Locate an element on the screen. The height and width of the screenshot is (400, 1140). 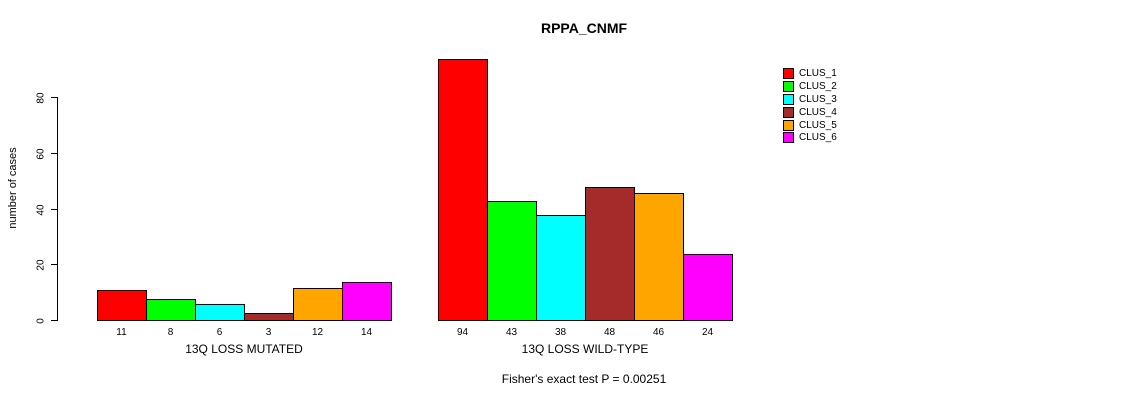
legend-label: CLUS_4 is located at coordinates (818, 112).